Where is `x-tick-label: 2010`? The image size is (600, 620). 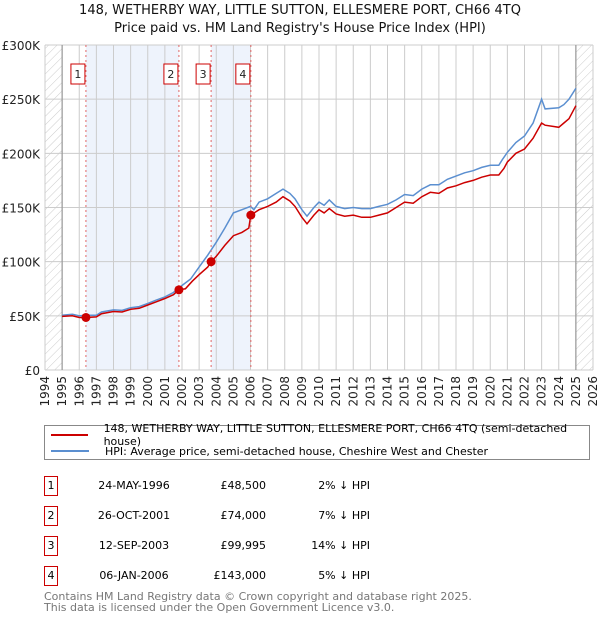 x-tick-label: 2010 is located at coordinates (319, 391).